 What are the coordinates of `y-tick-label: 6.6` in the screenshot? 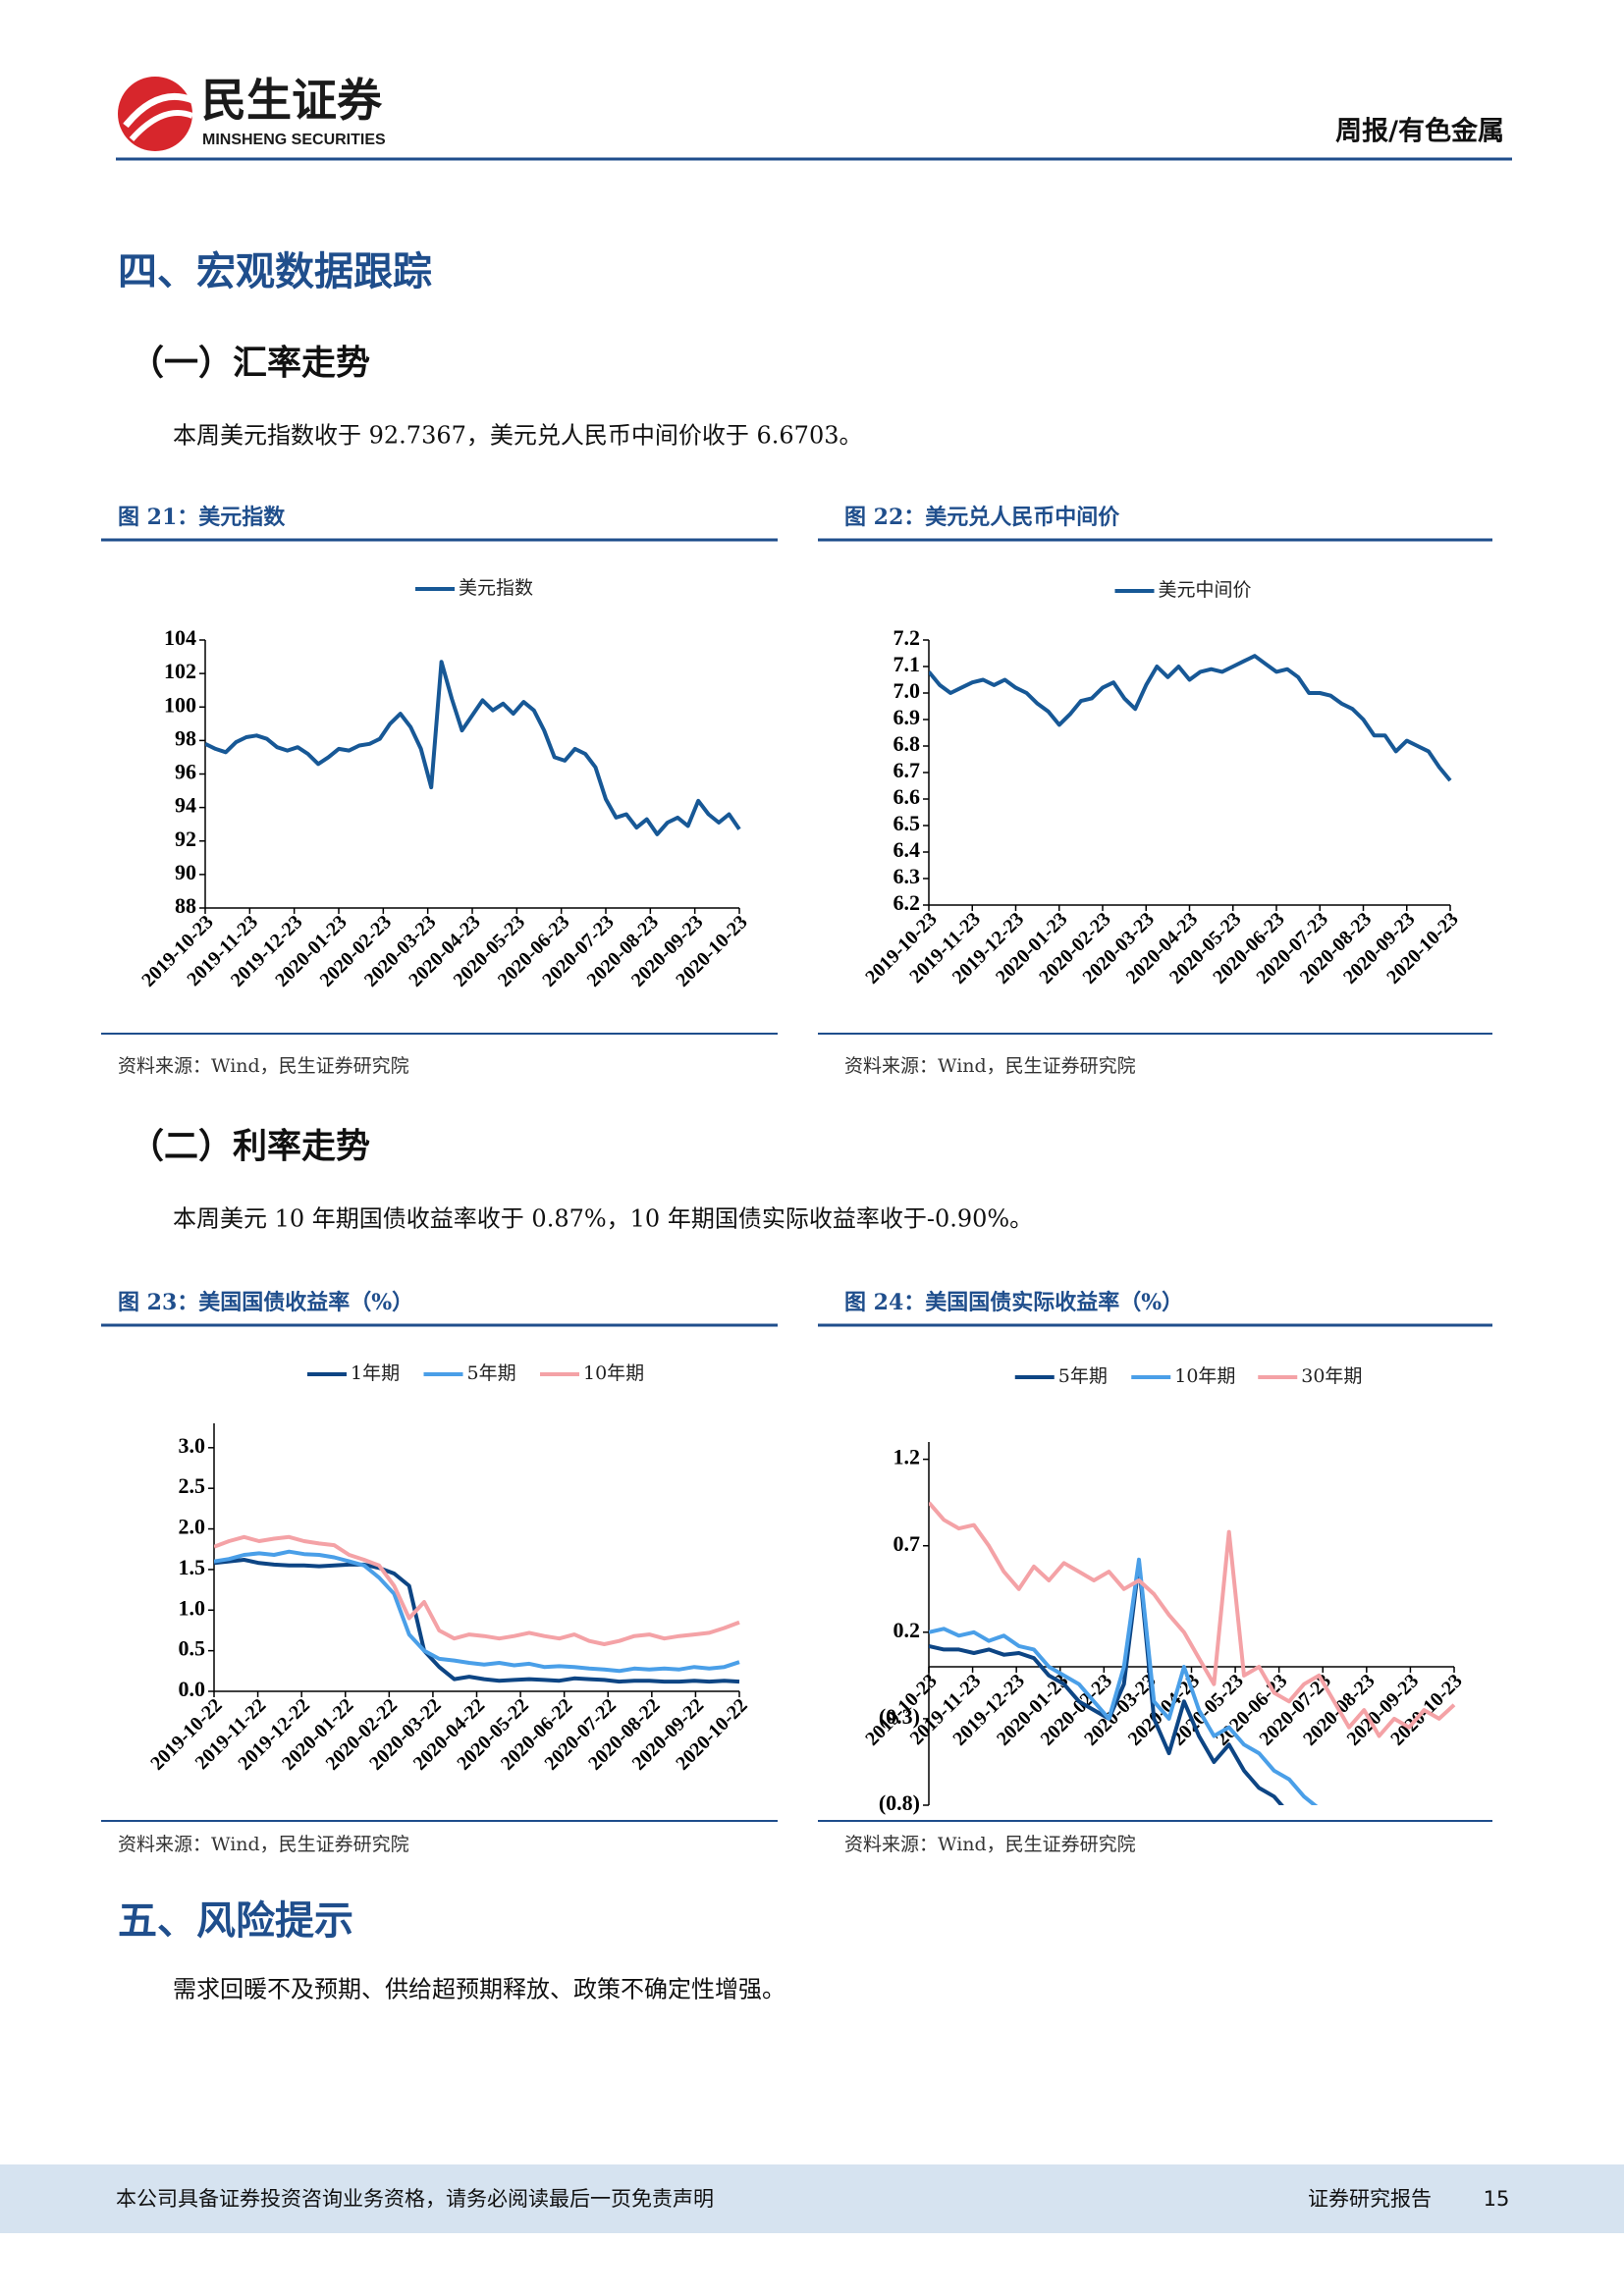 It's located at (907, 796).